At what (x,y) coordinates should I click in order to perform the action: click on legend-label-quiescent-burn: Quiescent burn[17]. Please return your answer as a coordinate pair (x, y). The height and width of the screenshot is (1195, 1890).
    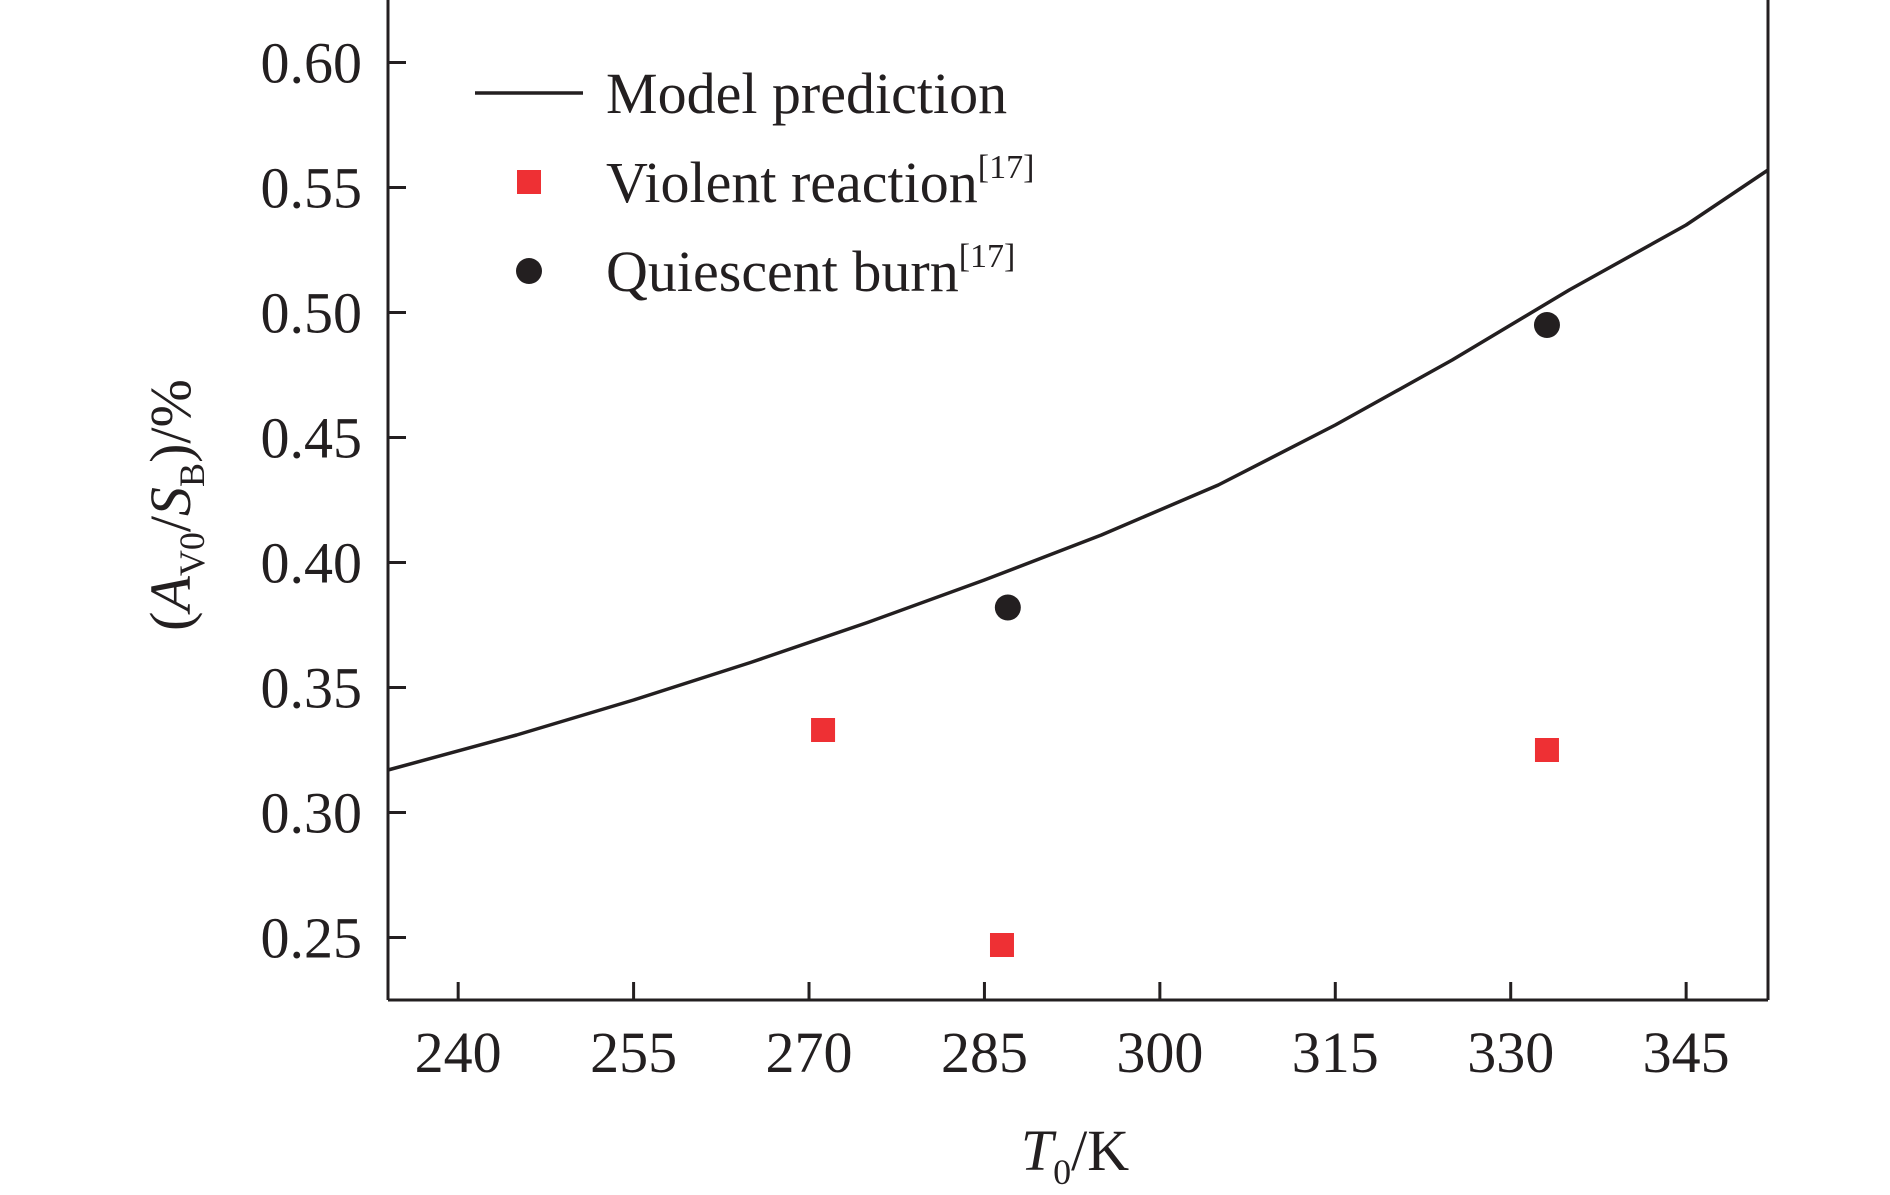
    Looking at the image, I should click on (810, 271).